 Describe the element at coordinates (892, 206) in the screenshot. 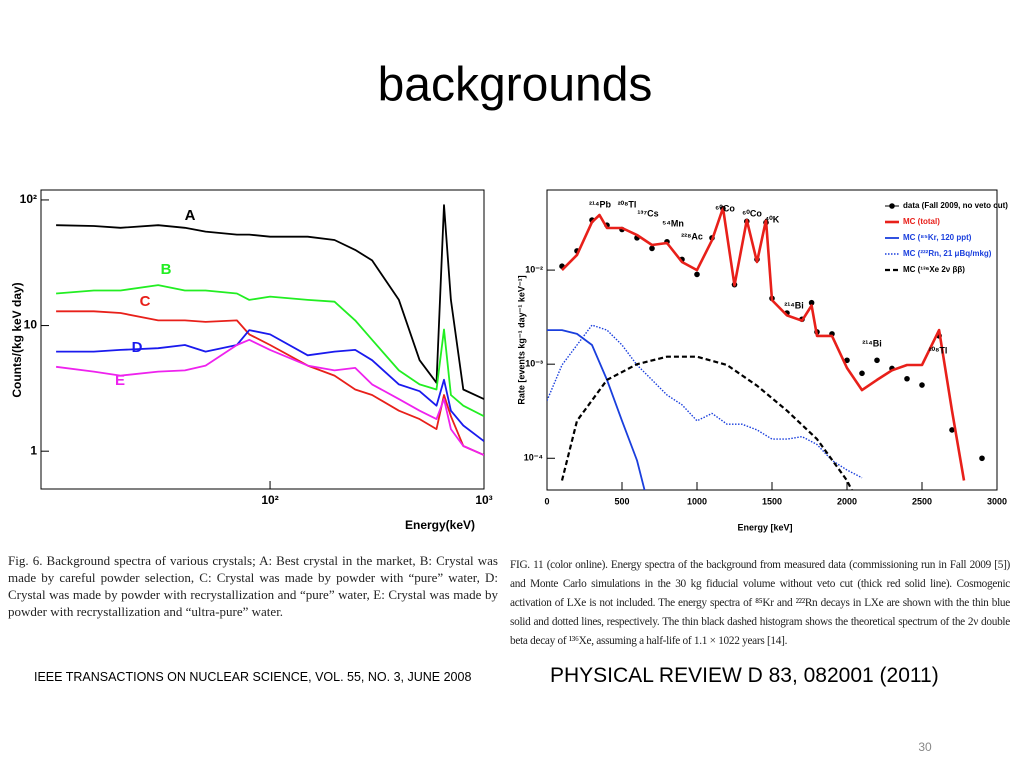

I see `legend-swatch` at that location.